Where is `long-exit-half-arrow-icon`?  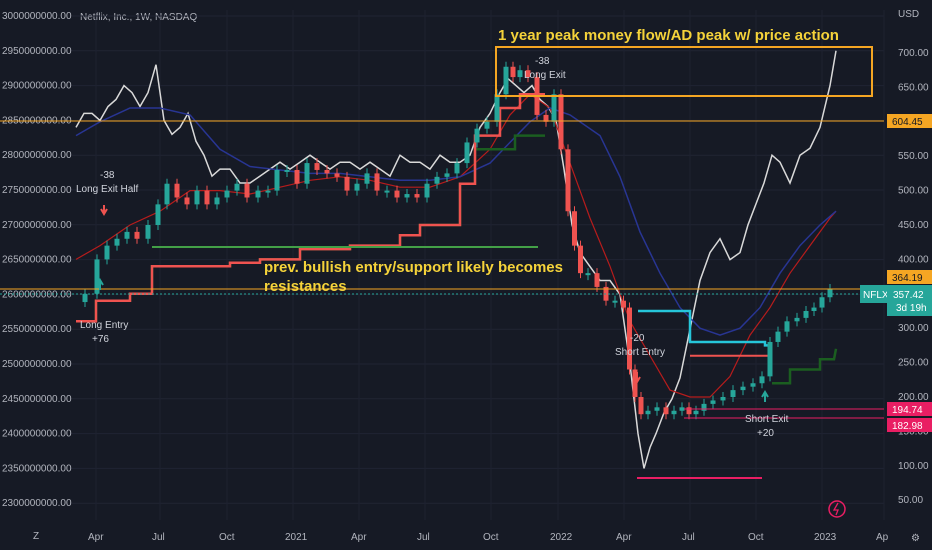
long-exit-half-arrow-icon is located at coordinates (104, 210).